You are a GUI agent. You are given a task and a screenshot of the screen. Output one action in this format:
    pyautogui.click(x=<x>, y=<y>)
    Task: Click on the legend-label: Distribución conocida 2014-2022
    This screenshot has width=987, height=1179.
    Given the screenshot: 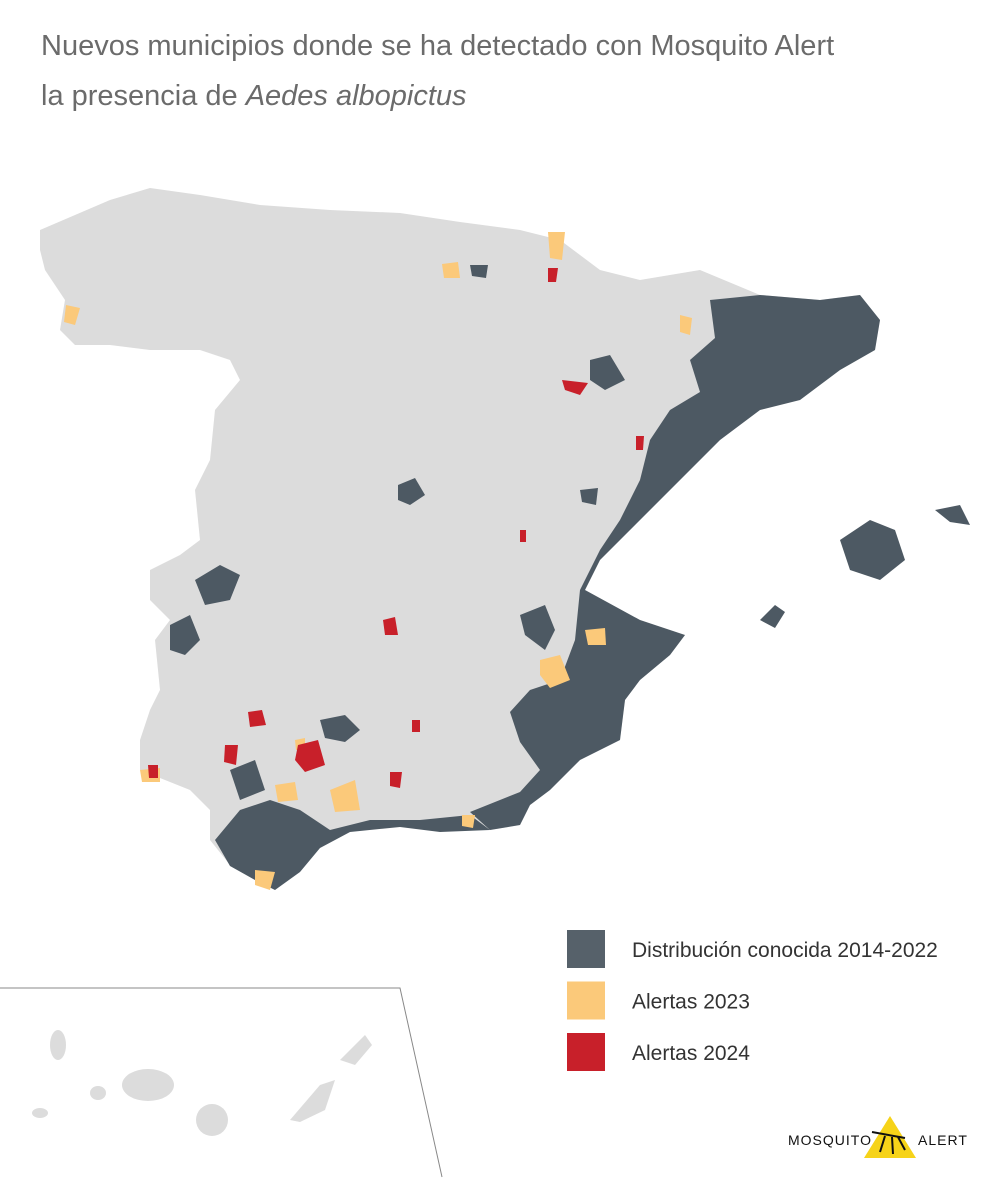 What is the action you would take?
    pyautogui.click(x=785, y=950)
    